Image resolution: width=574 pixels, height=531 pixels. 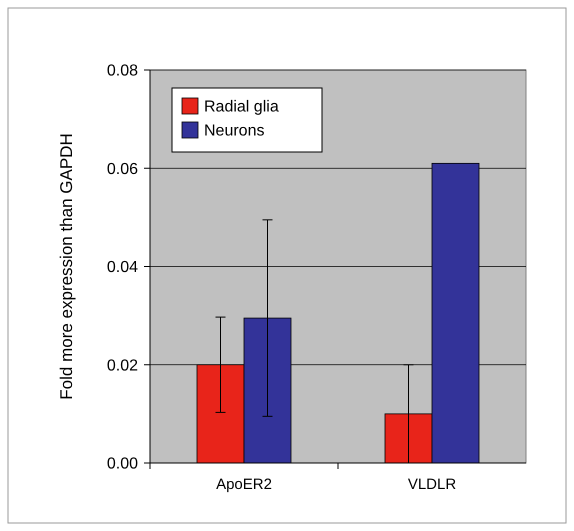 What do you see at coordinates (241, 107) in the screenshot?
I see `legend-label: Radial glia` at bounding box center [241, 107].